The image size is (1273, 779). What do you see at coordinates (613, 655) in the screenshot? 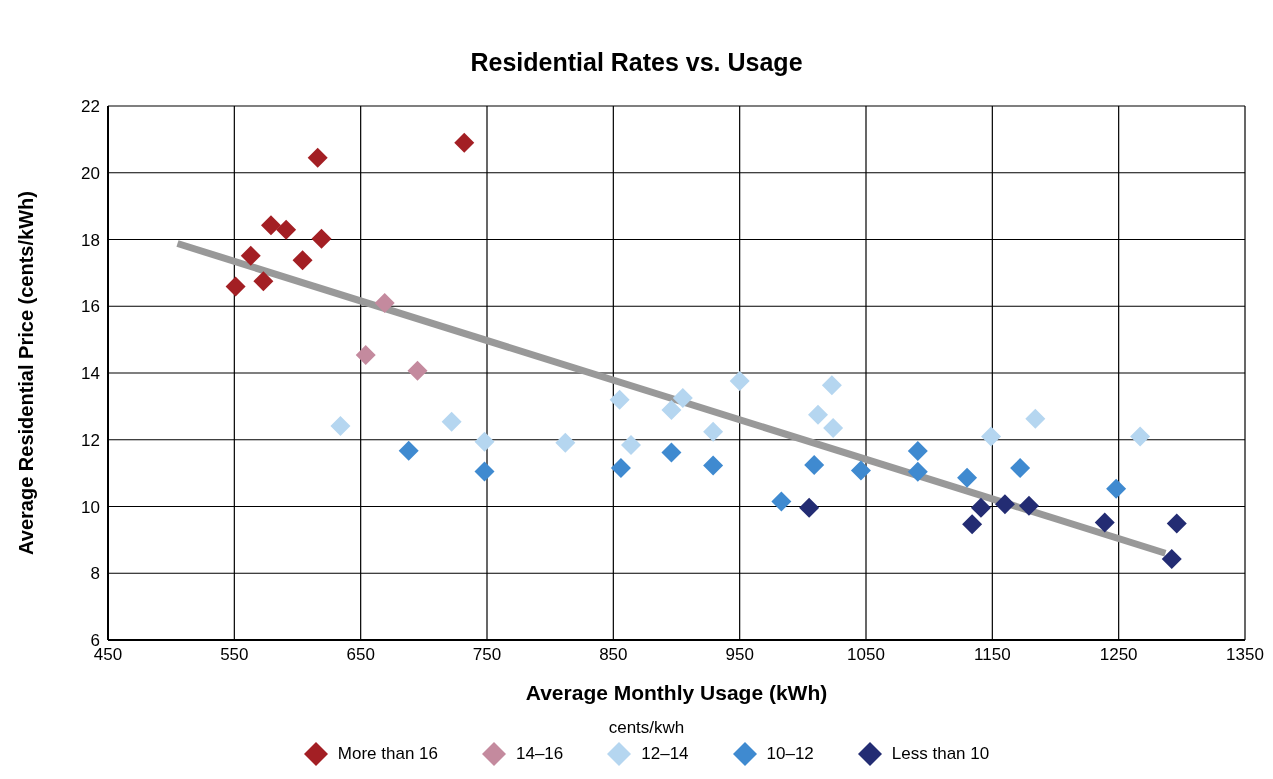
I see `x-tick-label: 850` at bounding box center [613, 655].